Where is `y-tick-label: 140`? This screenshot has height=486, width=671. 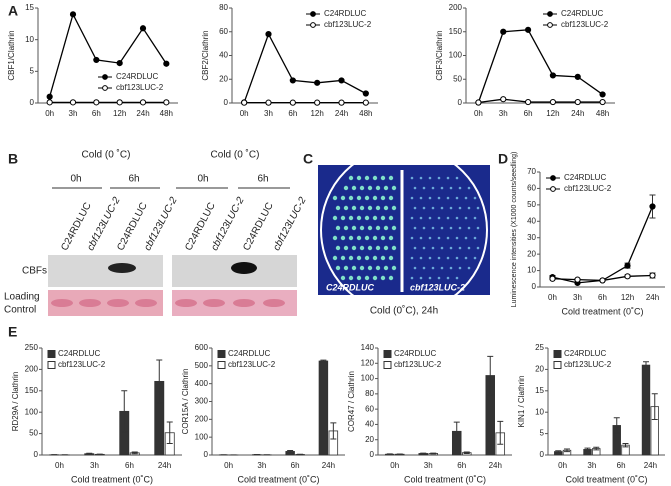
y-tick-label: 140 is located at coordinates (368, 347).